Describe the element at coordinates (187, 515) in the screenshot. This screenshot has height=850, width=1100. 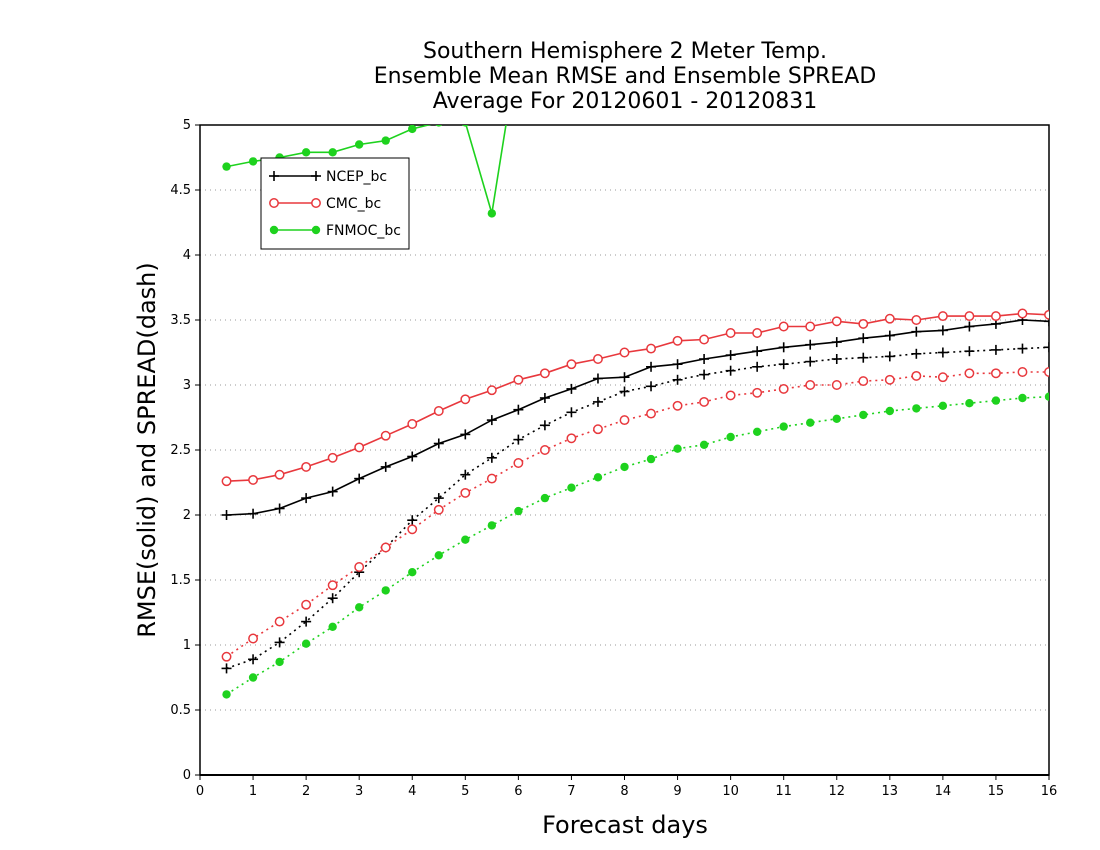
I see `y-tick-label: 2` at that location.